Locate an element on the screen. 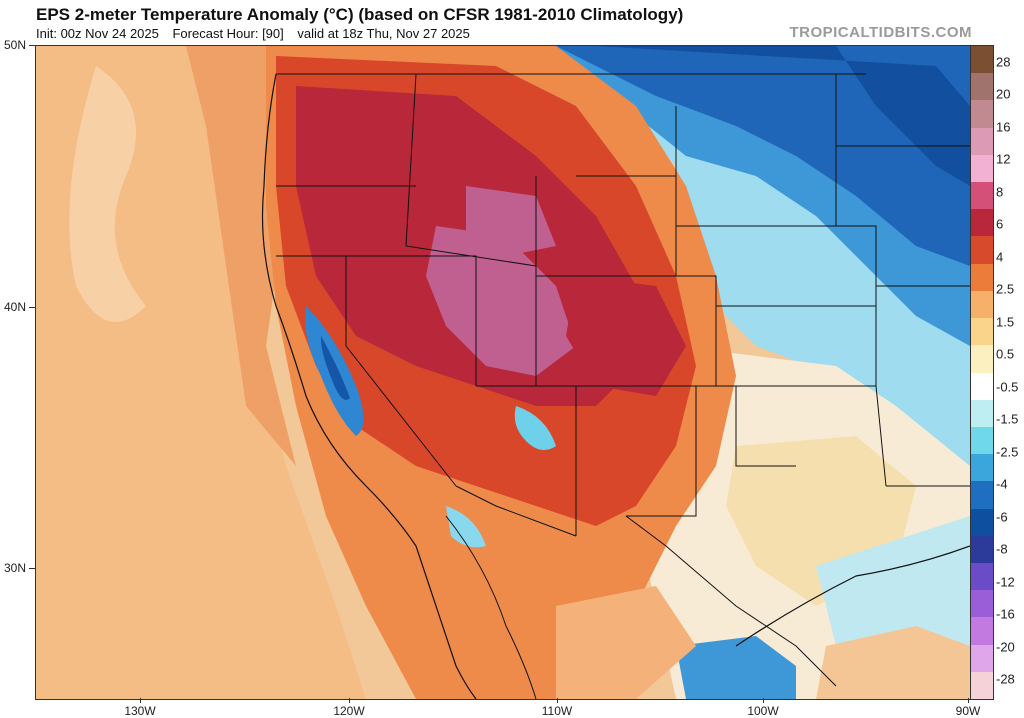 Image resolution: width=1024 pixels, height=718 pixels. gulf-coastline is located at coordinates (852, 596).